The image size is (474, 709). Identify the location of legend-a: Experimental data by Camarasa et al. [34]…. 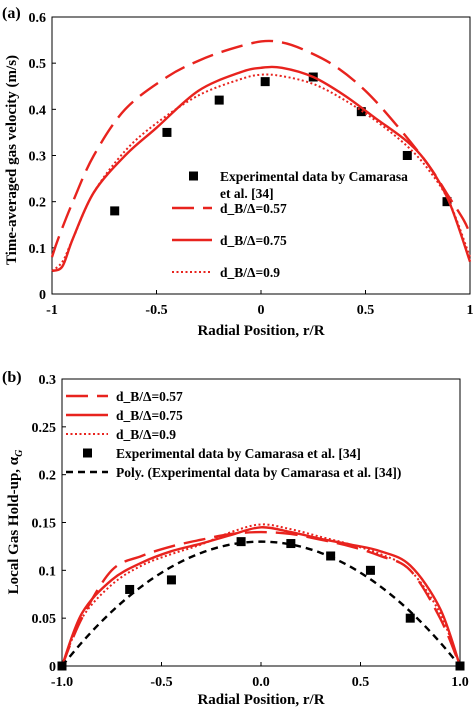
(290, 224).